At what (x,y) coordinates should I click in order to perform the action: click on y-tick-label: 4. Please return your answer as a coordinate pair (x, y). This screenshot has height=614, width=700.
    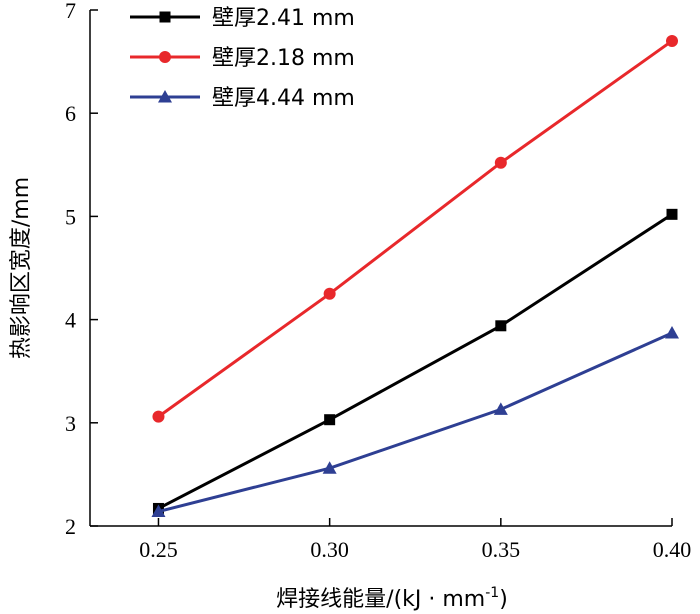
    Looking at the image, I should click on (70, 320).